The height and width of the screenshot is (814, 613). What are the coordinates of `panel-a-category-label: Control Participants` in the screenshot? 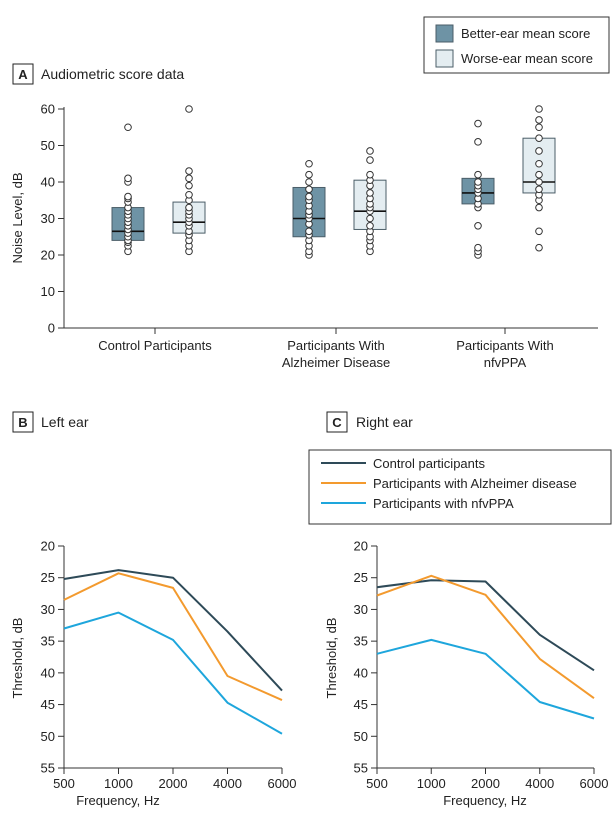 It's located at (155, 345).